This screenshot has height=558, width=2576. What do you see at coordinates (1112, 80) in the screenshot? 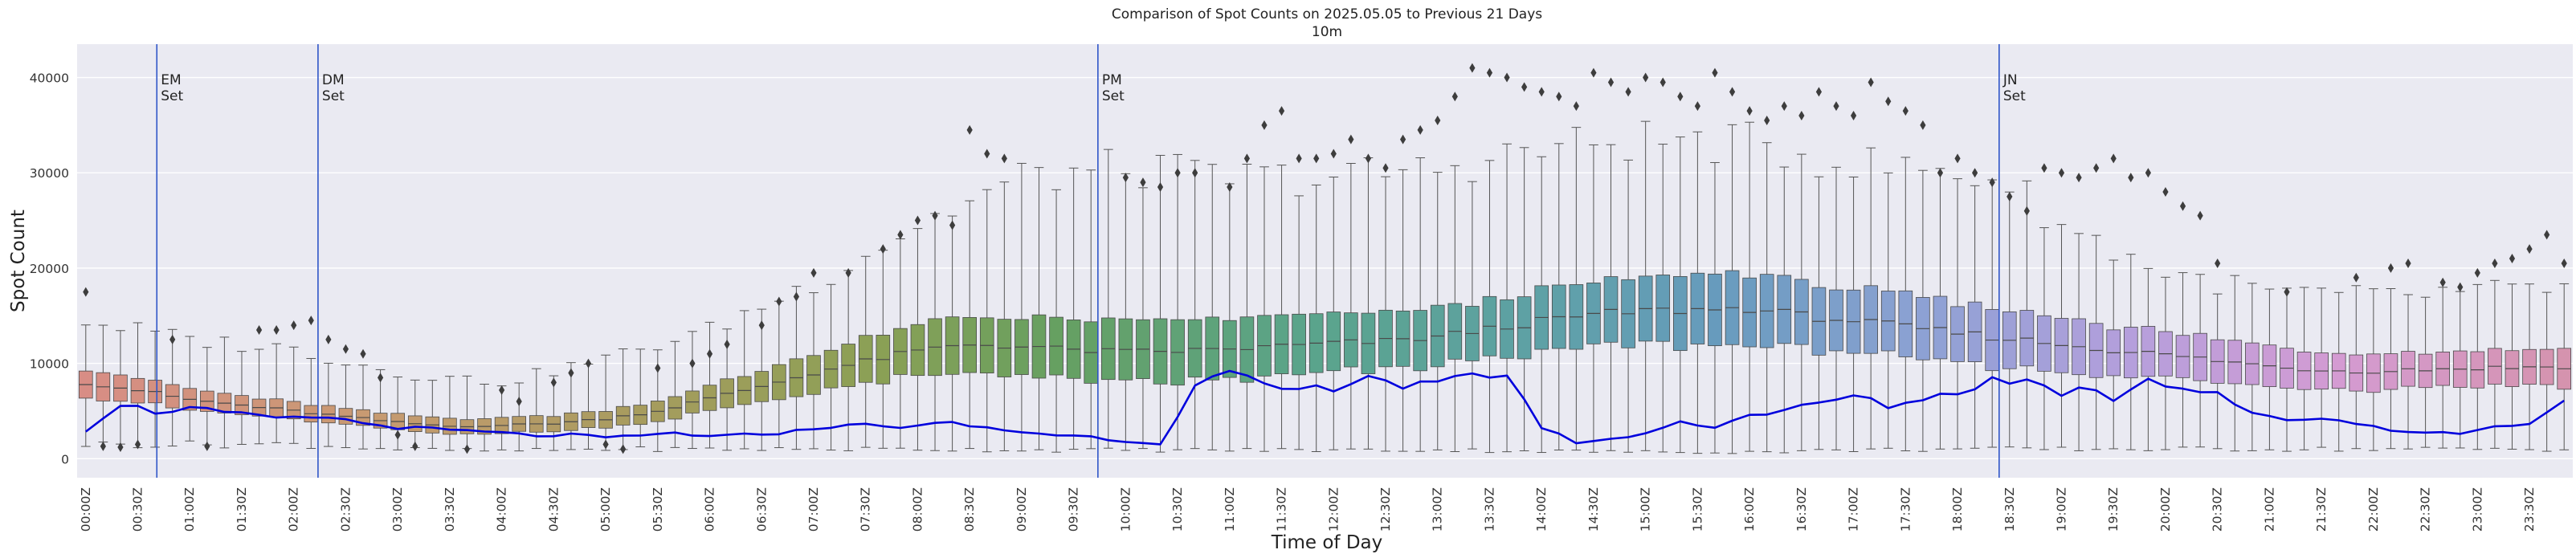
I see `vertical-marker-label: PM` at bounding box center [1112, 80].